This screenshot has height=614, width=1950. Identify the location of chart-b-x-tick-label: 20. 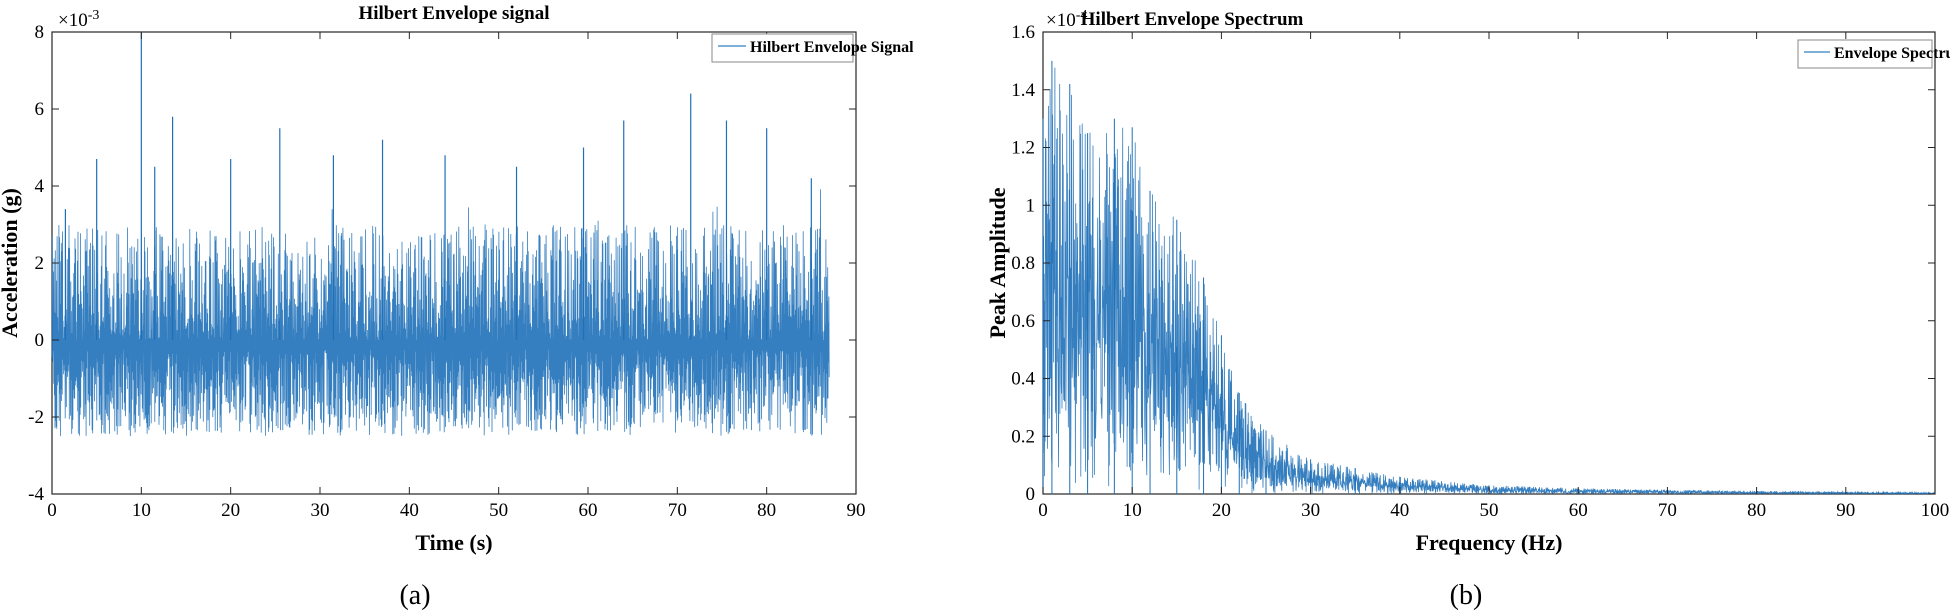
(1221, 510).